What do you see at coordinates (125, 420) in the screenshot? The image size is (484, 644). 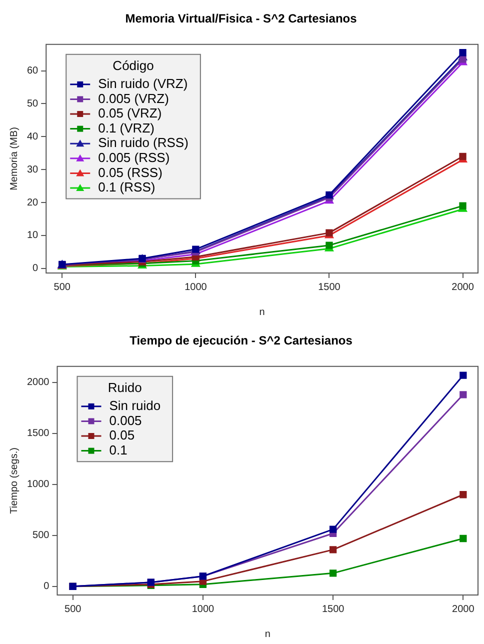 I see `legend-label: 0.005` at bounding box center [125, 420].